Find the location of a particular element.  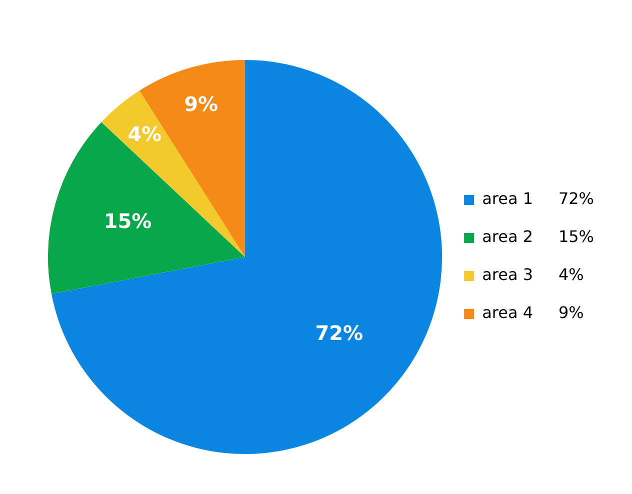

legend-label: area 1 72% is located at coordinates (538, 198).